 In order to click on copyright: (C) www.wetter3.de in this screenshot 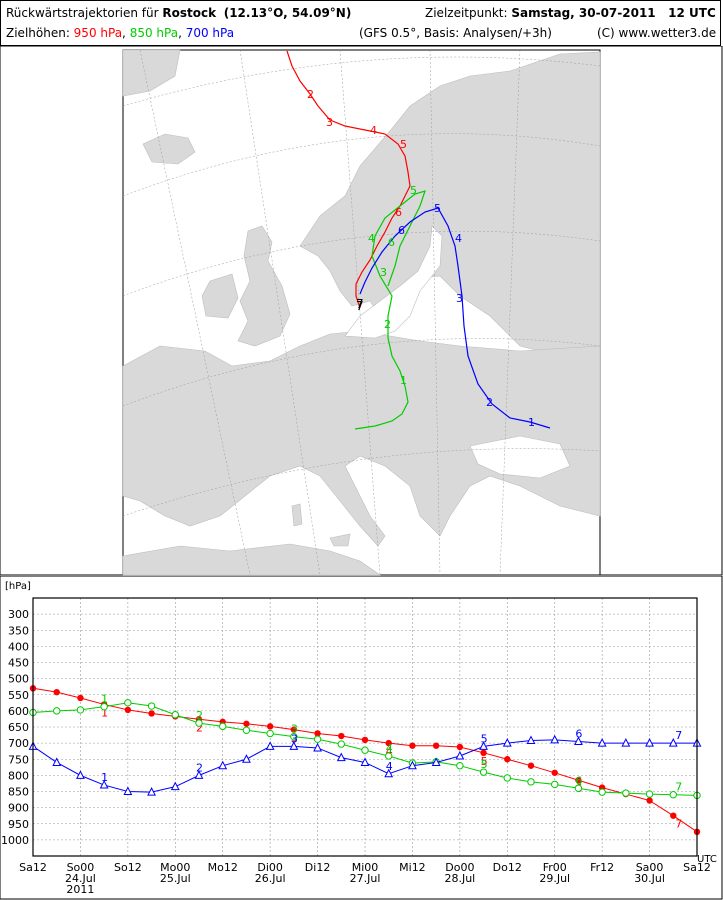, I will do `click(657, 33)`.